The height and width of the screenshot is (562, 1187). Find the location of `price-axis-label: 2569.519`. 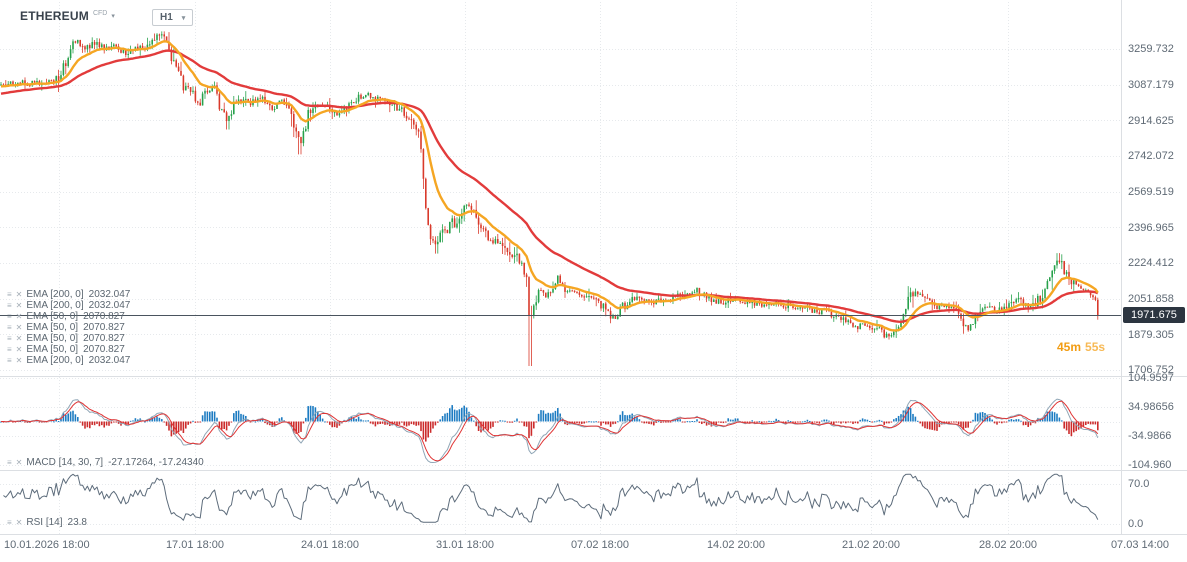

price-axis-label: 2569.519 is located at coordinates (1151, 192).